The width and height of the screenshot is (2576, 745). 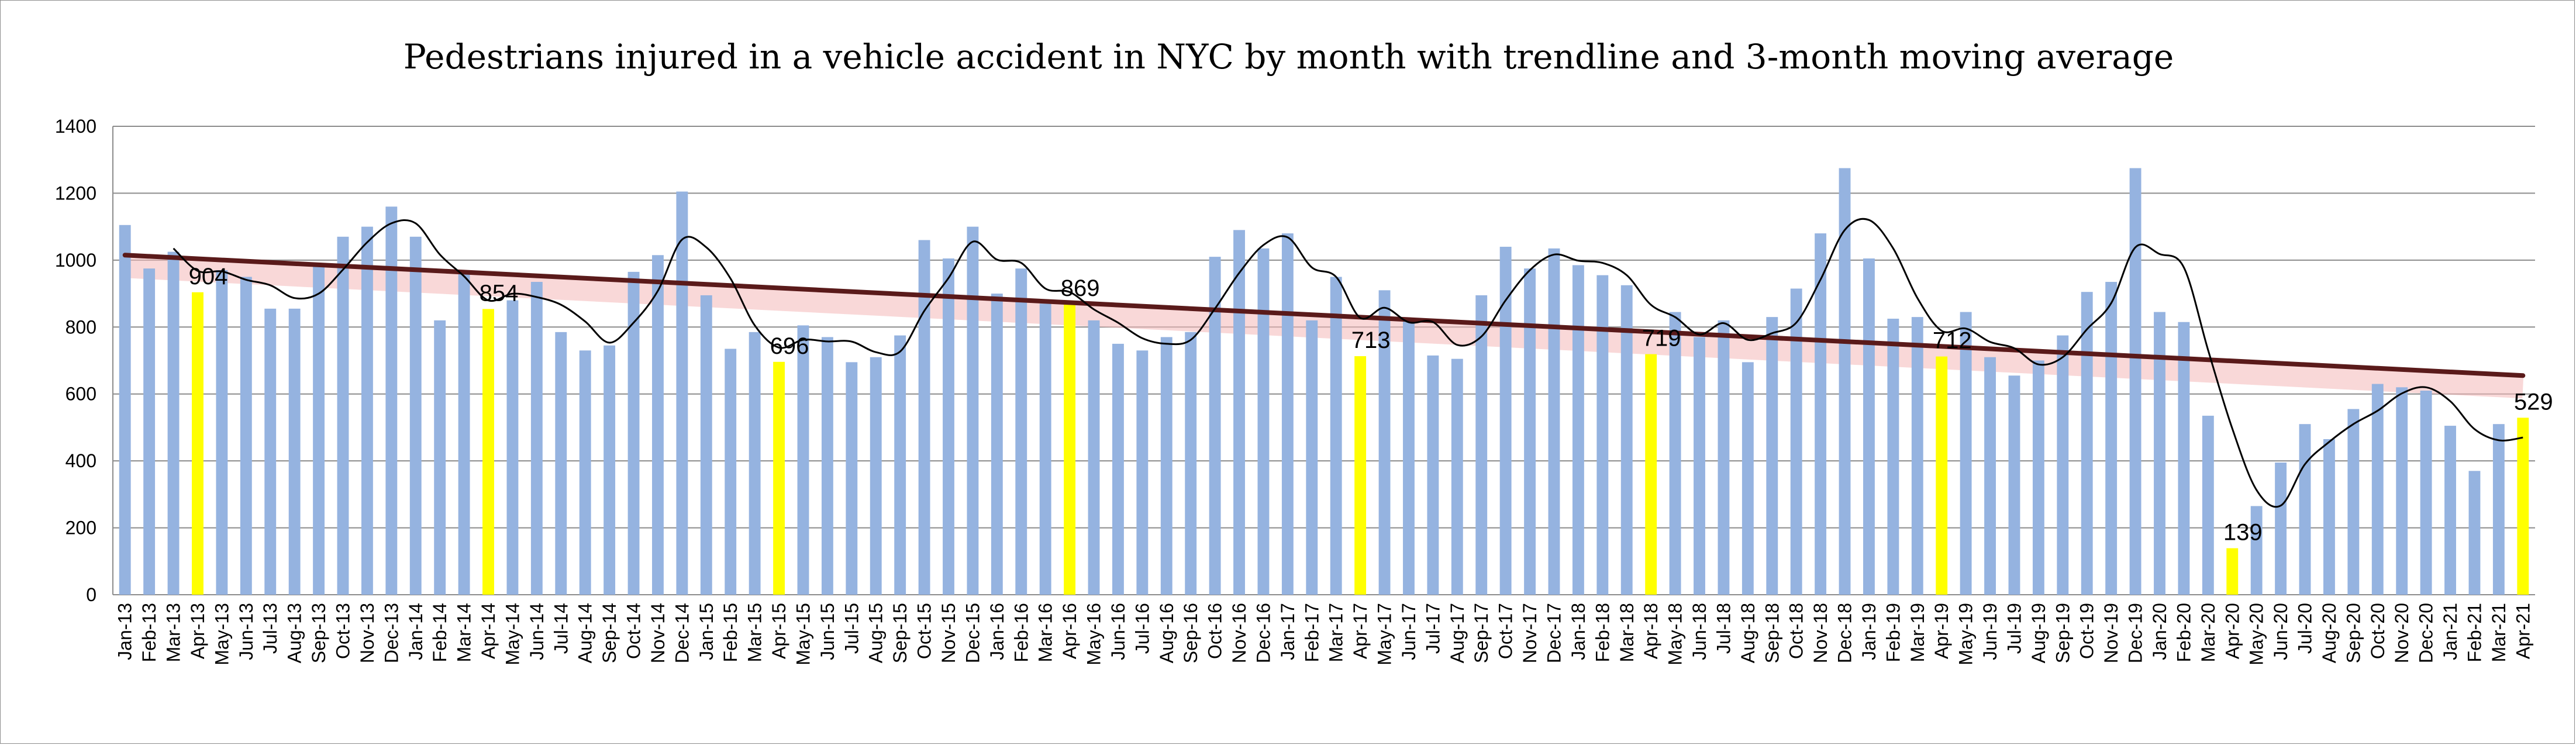 I want to click on x-tick-label: Dec-14, so click(x=682, y=633).